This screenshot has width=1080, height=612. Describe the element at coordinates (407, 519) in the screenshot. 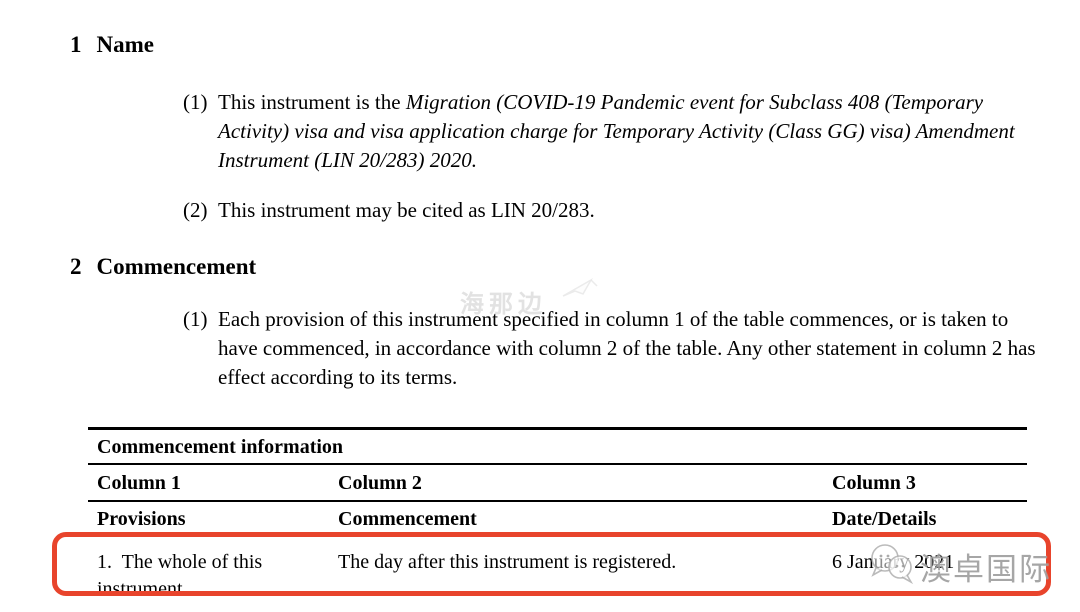

I see `commencement-header: Commencement` at that location.